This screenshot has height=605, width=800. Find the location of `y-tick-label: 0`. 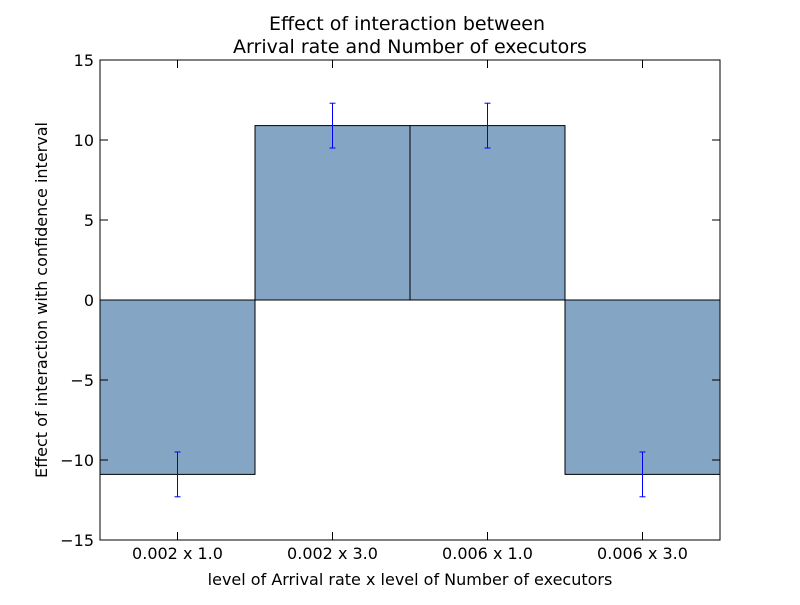

y-tick-label: 0 is located at coordinates (89, 300).